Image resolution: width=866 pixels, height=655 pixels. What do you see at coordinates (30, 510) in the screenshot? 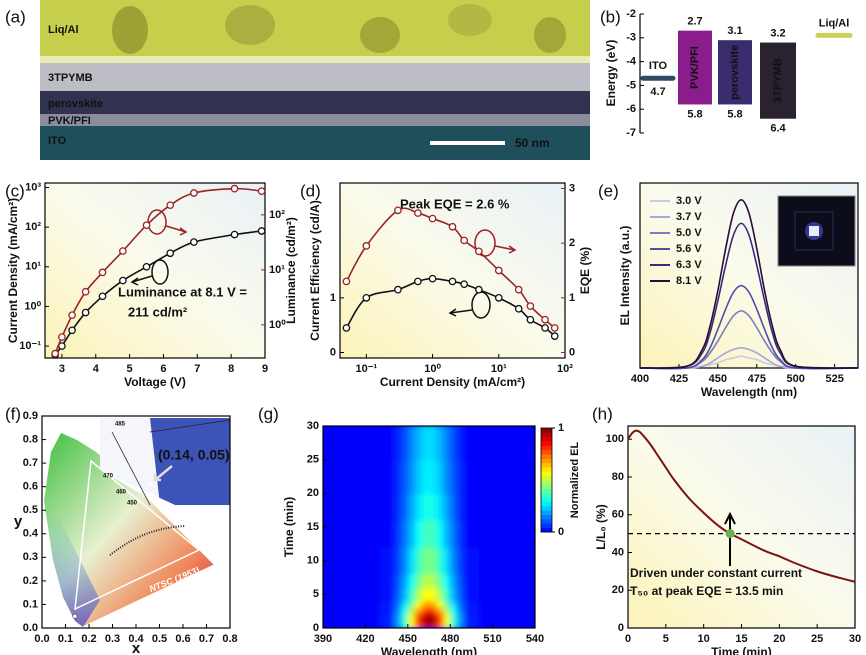
I see `y-tick-label: 0.5` at bounding box center [30, 510].